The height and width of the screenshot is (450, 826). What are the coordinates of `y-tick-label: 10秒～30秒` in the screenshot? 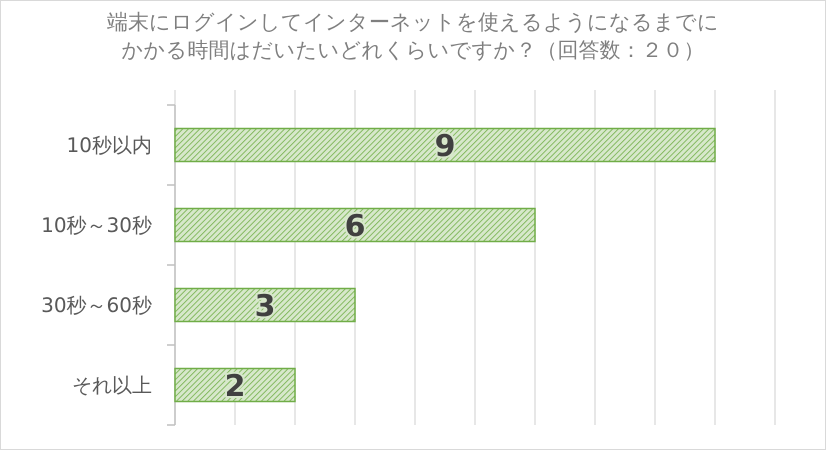 It's located at (96, 225).